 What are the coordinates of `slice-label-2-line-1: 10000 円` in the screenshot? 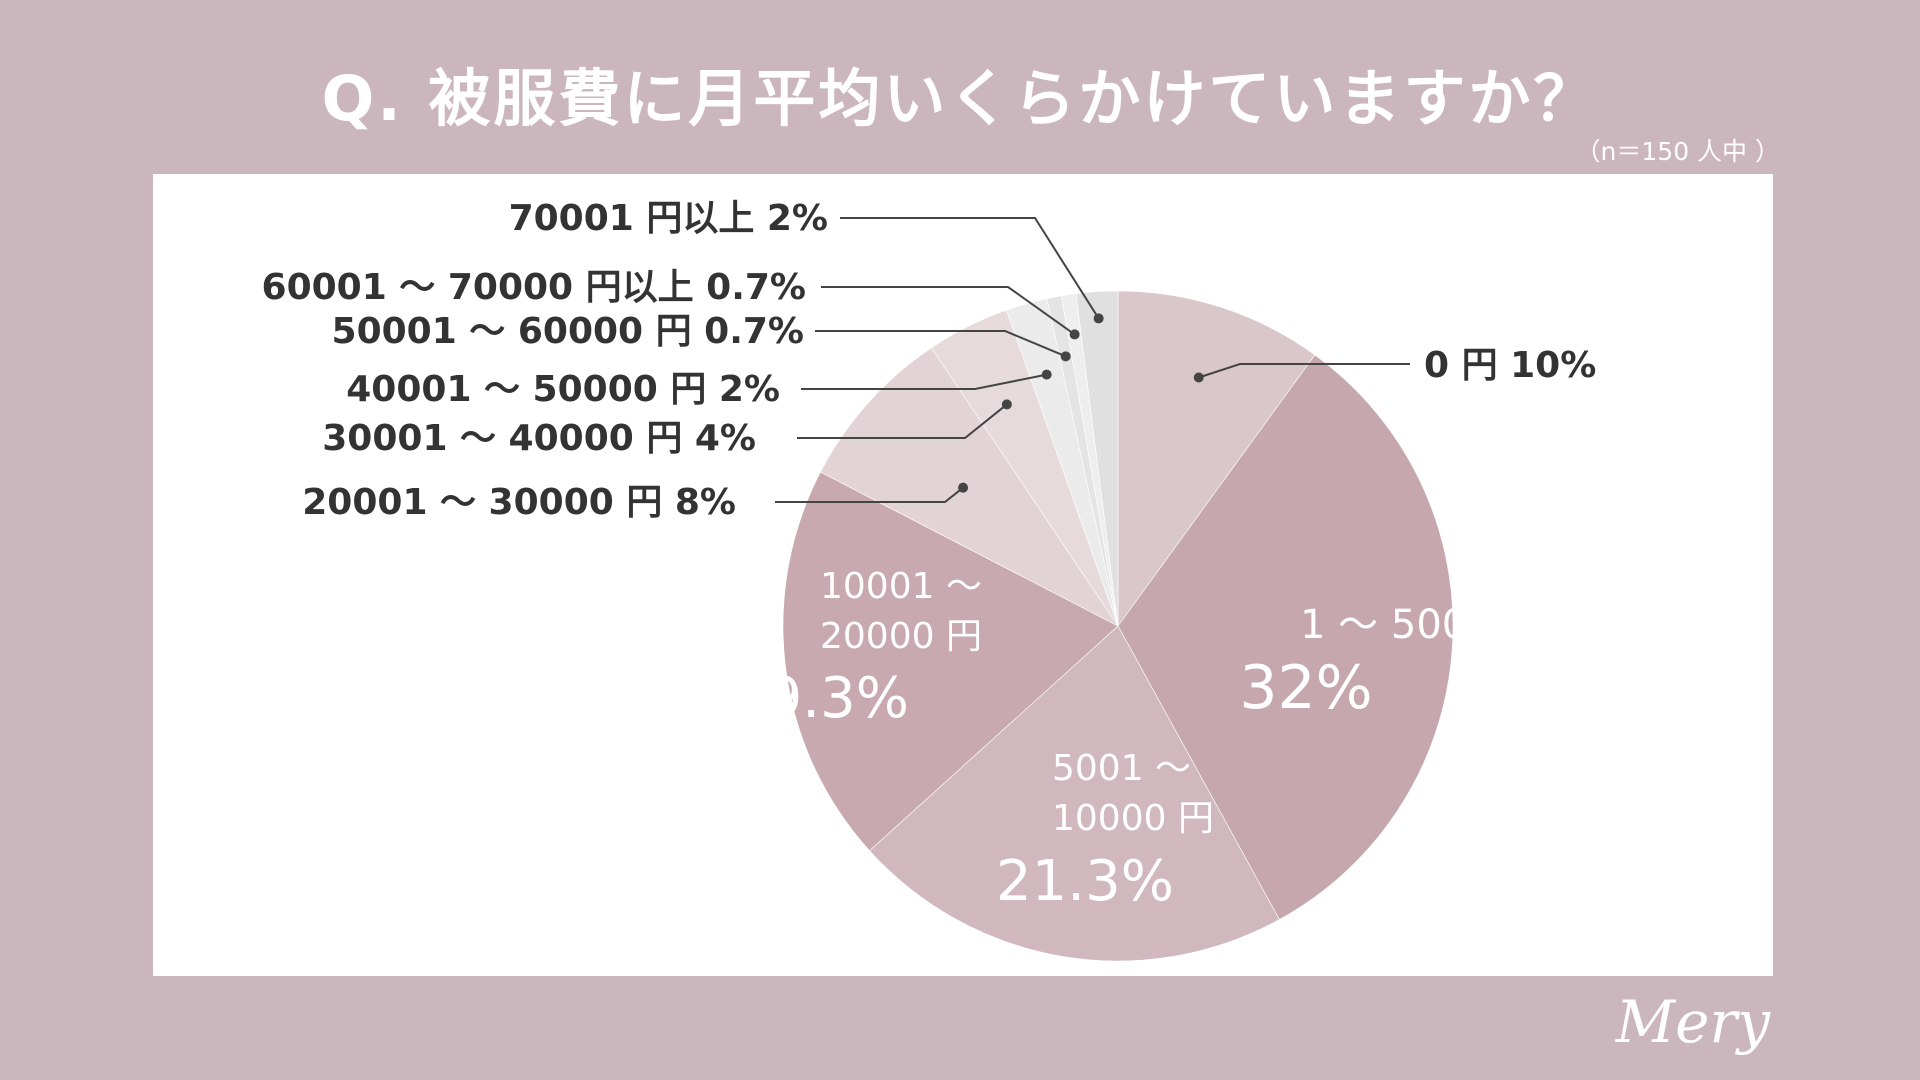 It's located at (1133, 818).